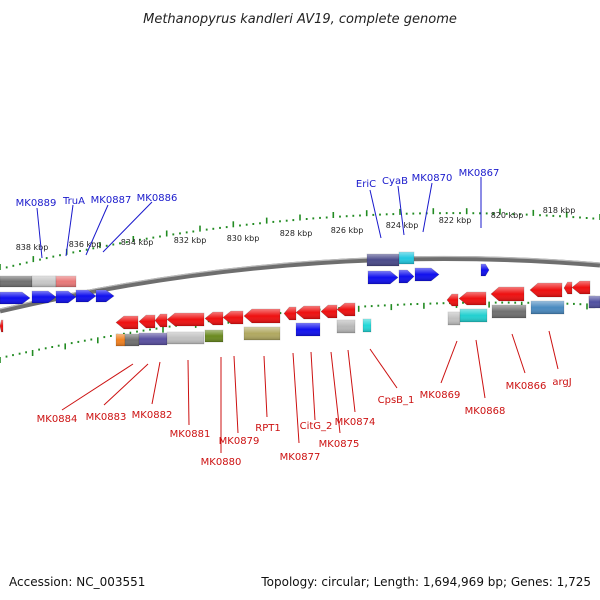 The height and width of the screenshot is (600, 600). What do you see at coordinates (518, 353) in the screenshot?
I see `gene-MK0866-callout-line` at bounding box center [518, 353].